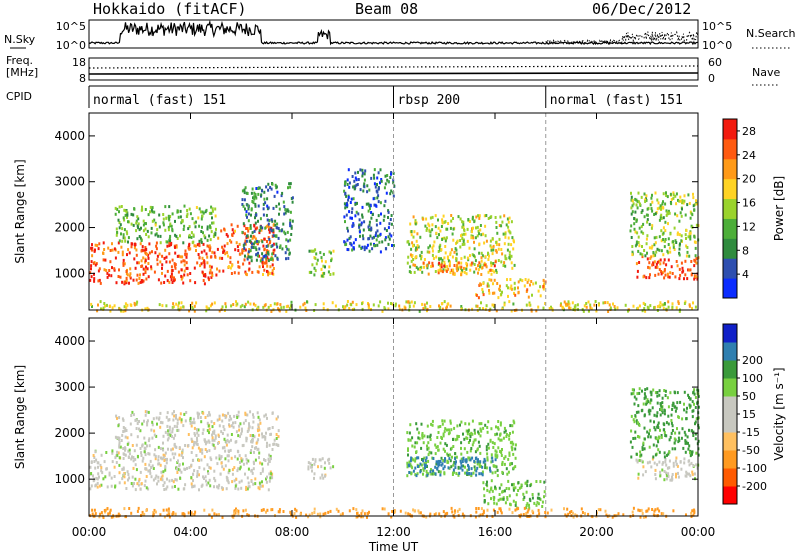 This screenshot has width=800, height=554. Describe the element at coordinates (82, 78) in the screenshot. I see `freq-tick-bottom: 8` at that location.